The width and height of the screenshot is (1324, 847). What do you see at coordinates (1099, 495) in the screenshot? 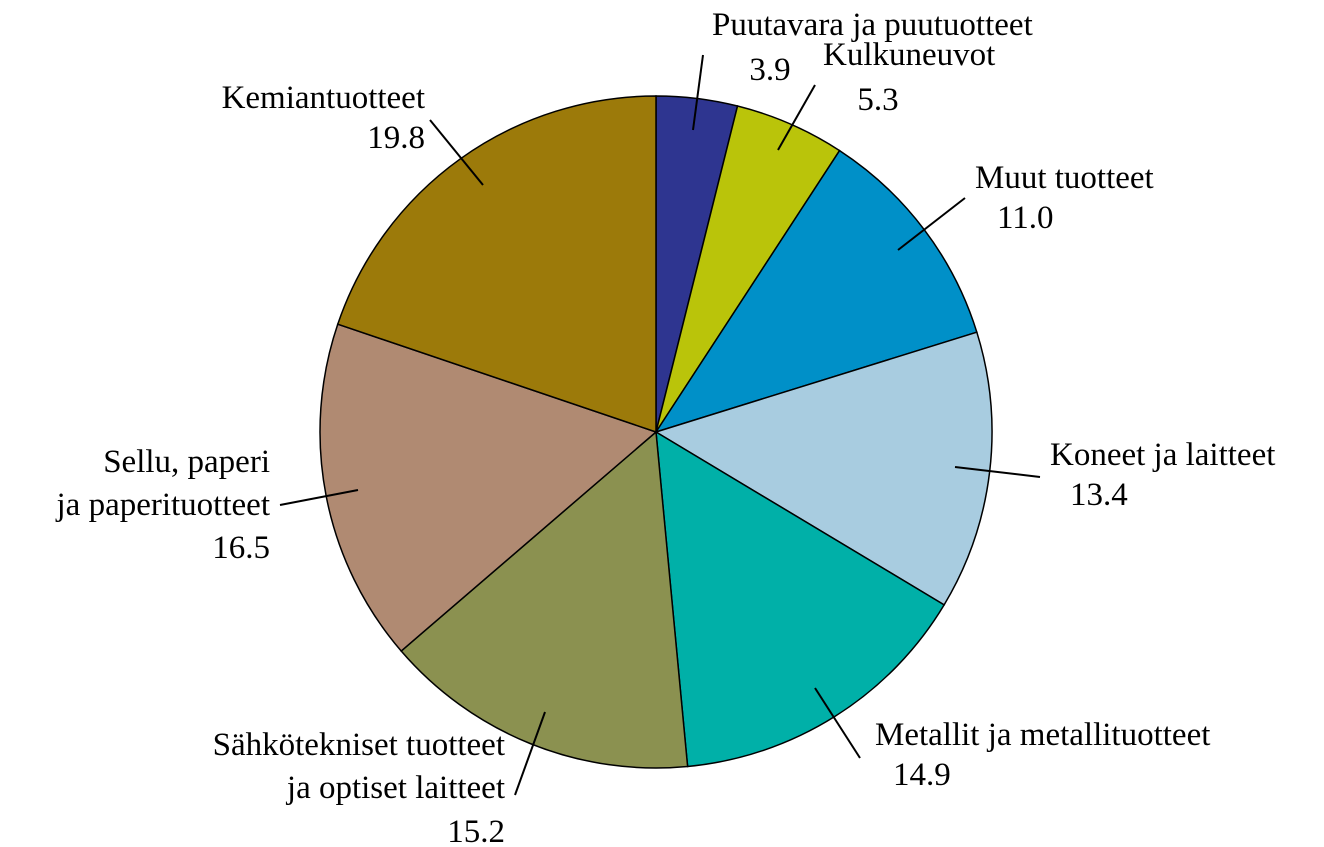
I see `value-label: 13.4` at bounding box center [1099, 495].